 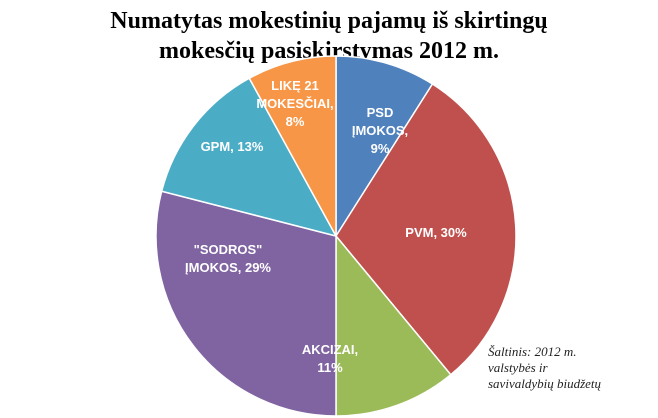 I want to click on slice-label-0-line-1: ĮMOKOS,, so click(x=380, y=130).